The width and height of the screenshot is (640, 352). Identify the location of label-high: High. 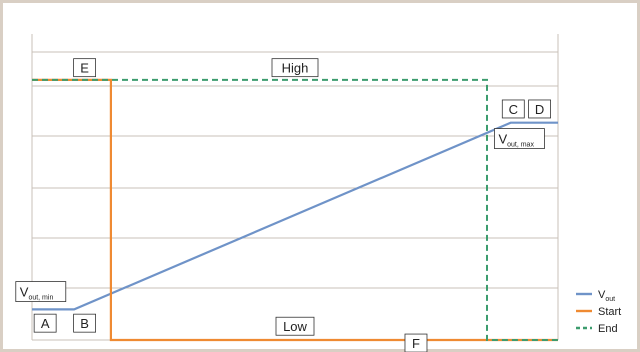
(295, 68).